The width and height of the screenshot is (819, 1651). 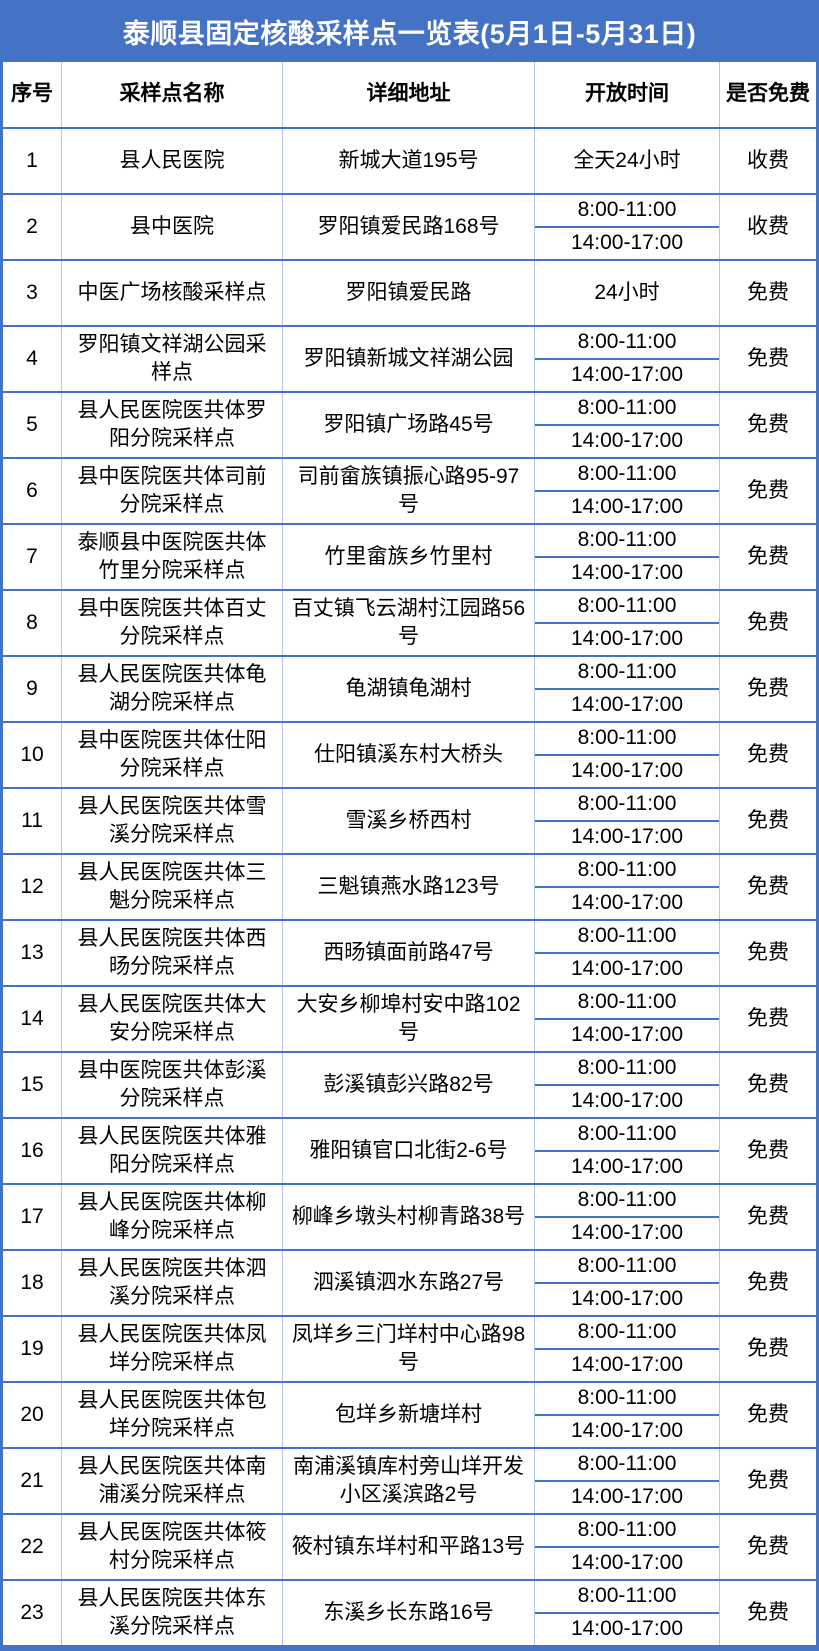 What do you see at coordinates (172, 1547) in the screenshot?
I see `site-name-cell: 县人民医院医共体筱村分院采样点` at bounding box center [172, 1547].